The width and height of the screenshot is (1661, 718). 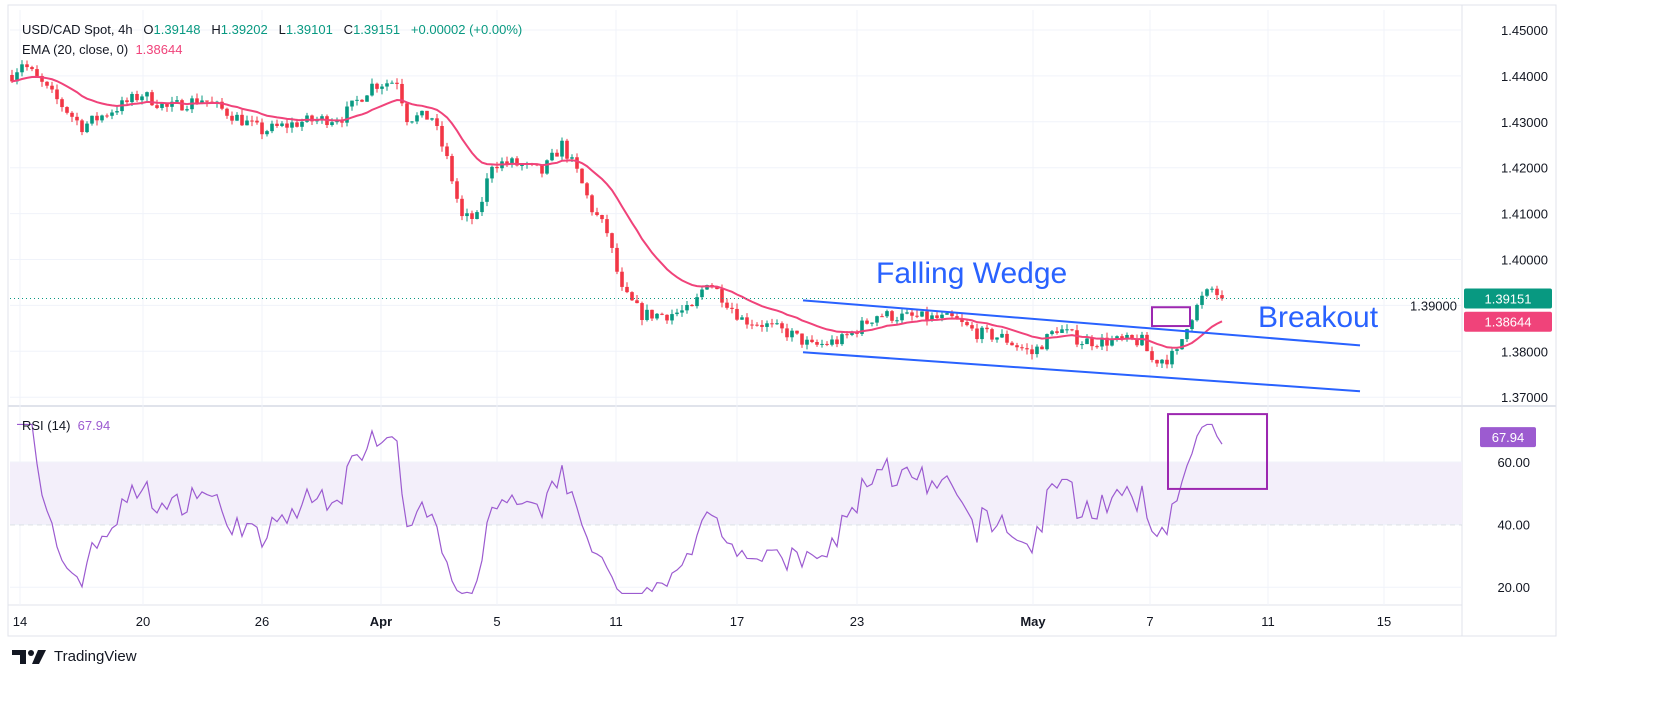 What do you see at coordinates (1513, 525) in the screenshot?
I see `rsi-tick-label: 40.00` at bounding box center [1513, 525].